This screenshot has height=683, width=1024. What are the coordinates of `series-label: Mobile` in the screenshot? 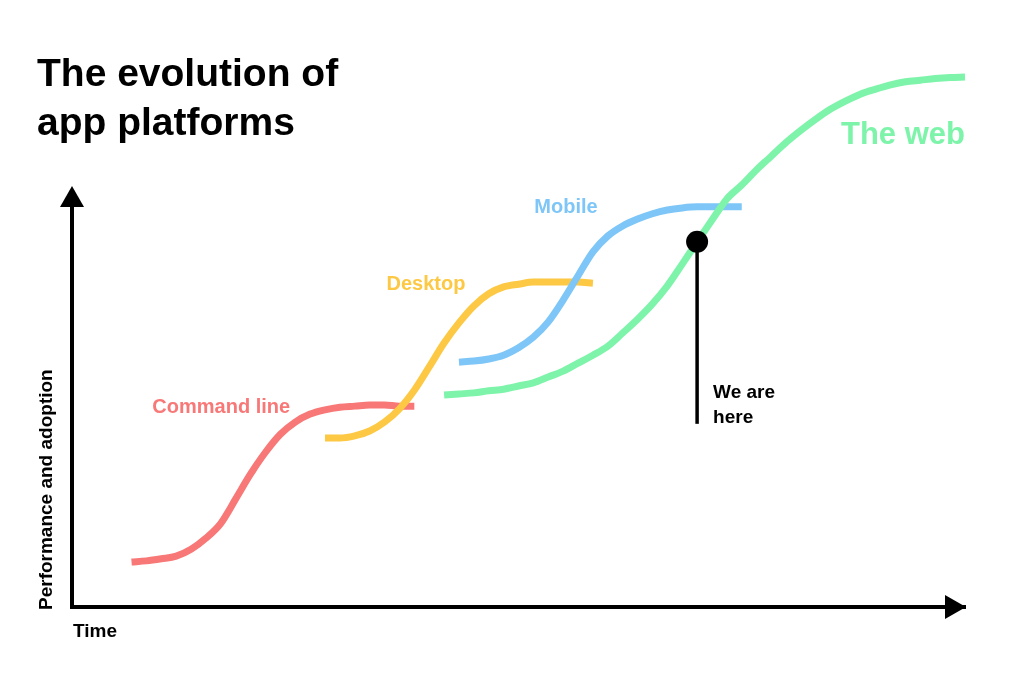 It's located at (566, 206).